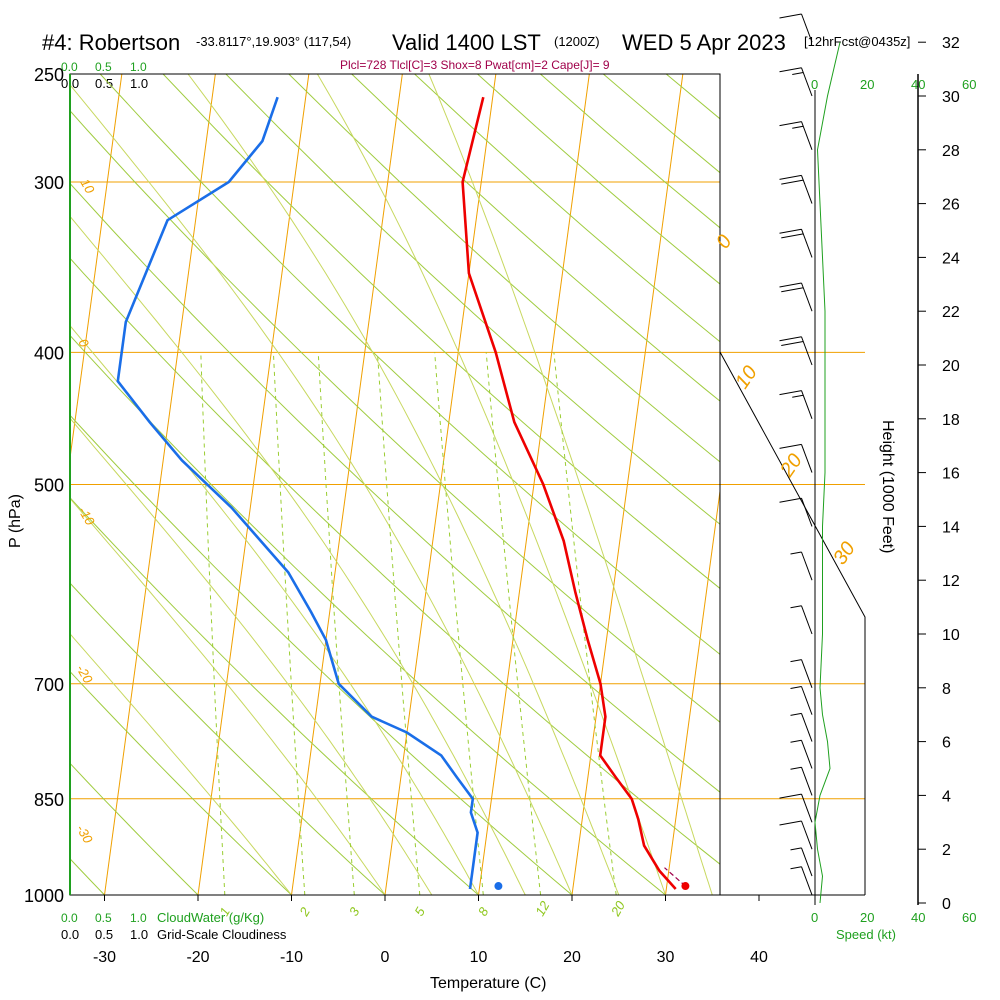 The height and width of the screenshot is (1000, 1000). I want to click on height-tick-label-0: 0, so click(946, 904).